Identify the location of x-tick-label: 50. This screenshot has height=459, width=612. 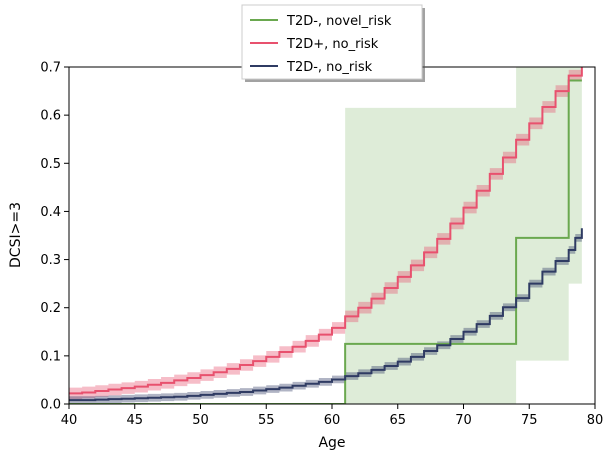
(200, 420).